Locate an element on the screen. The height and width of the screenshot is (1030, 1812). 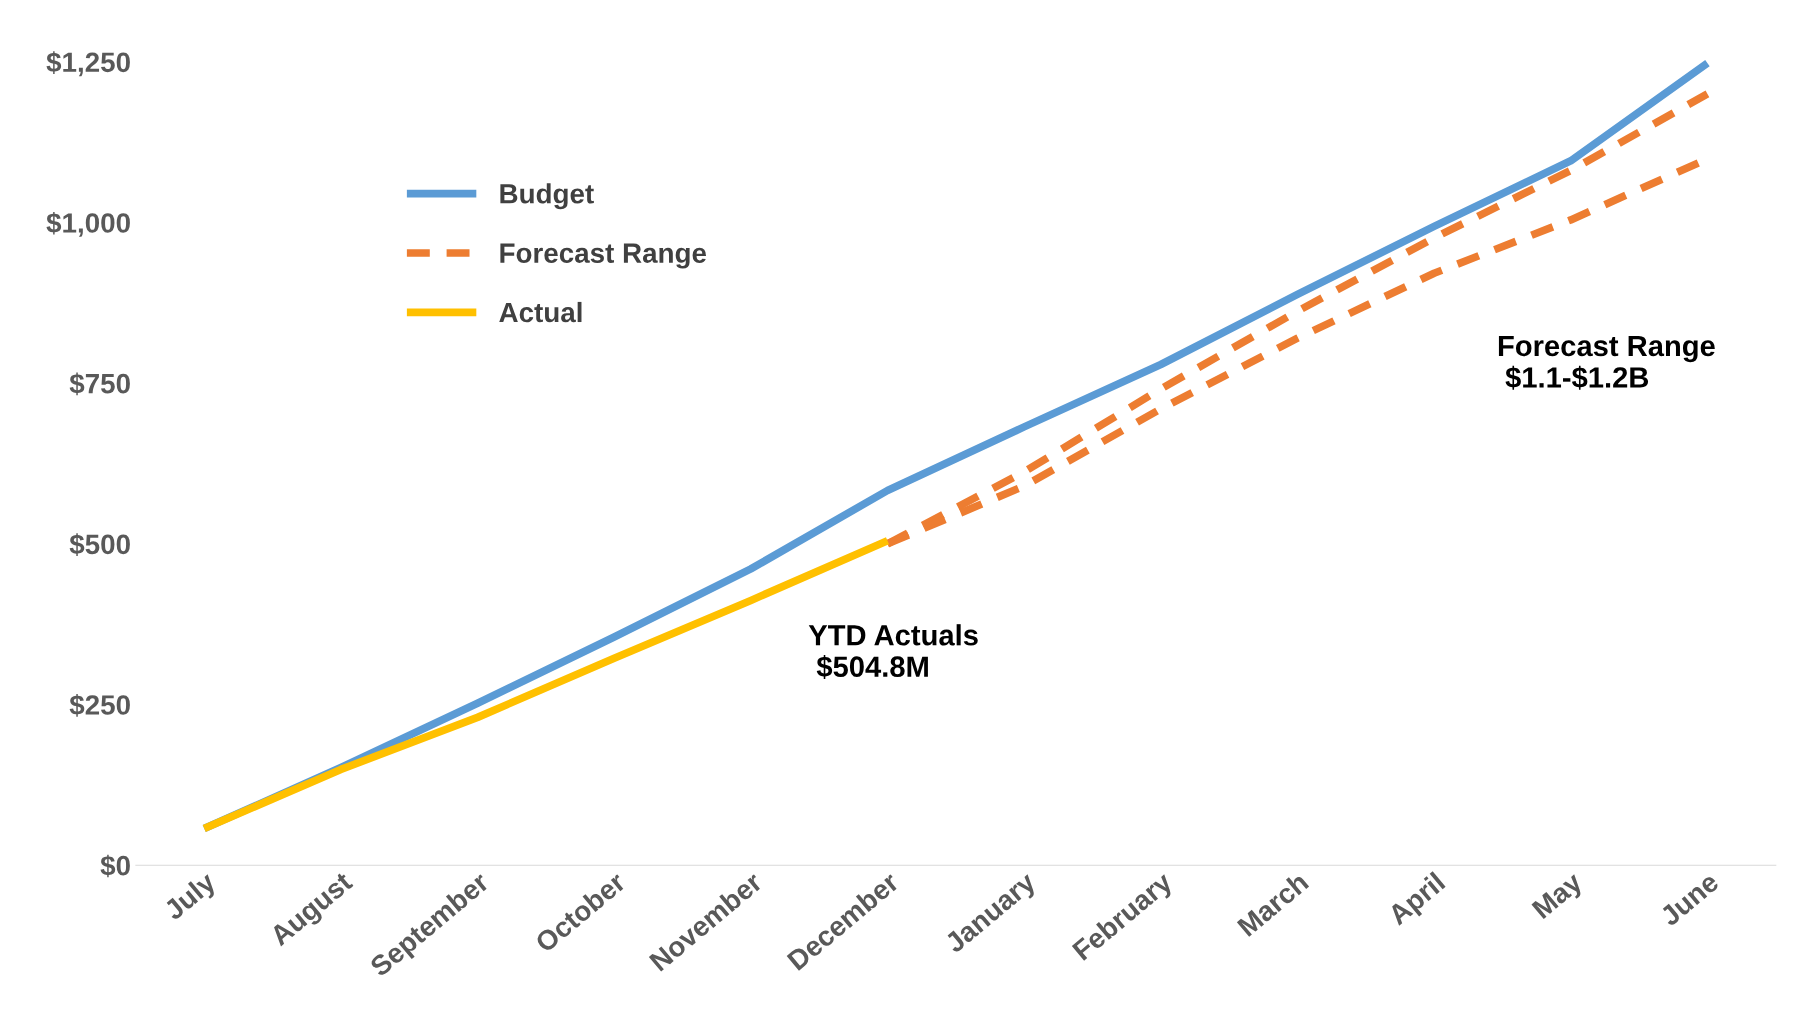
y-tick-label: $750 is located at coordinates (99, 384).